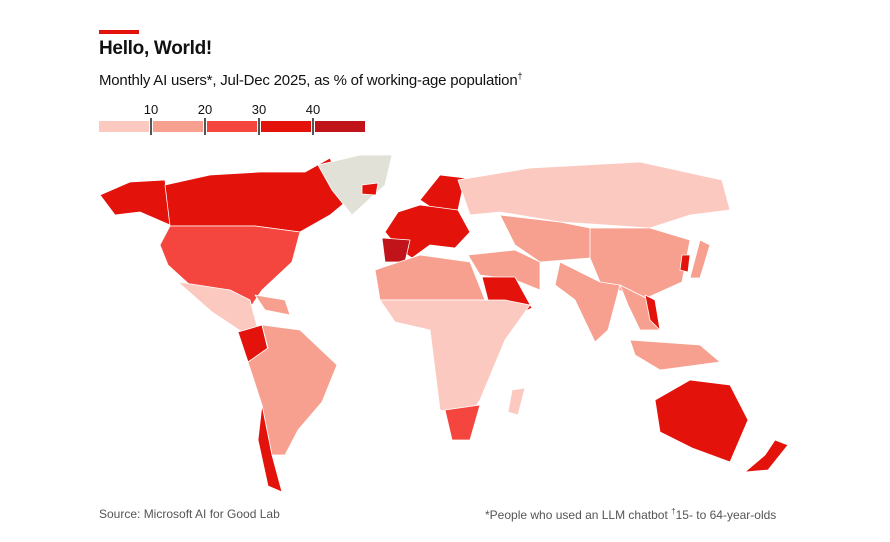  What do you see at coordinates (578, 515) in the screenshot?
I see `footnote-llm: *People who used an LLM chatbot` at bounding box center [578, 515].